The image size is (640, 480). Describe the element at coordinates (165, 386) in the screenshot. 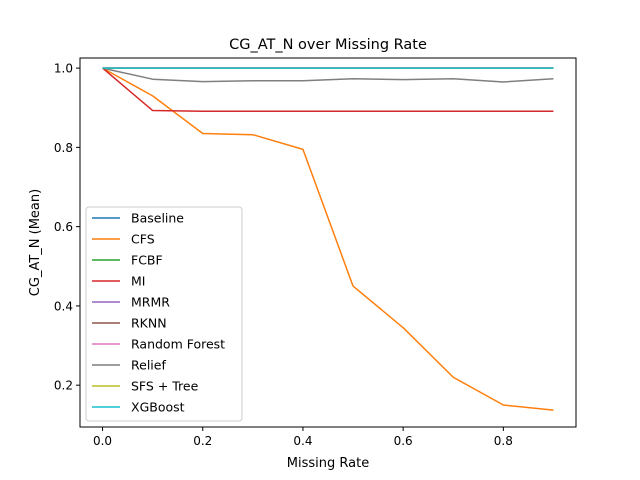

I see `legend-label-sfs-tree: SFS + Tree` at that location.